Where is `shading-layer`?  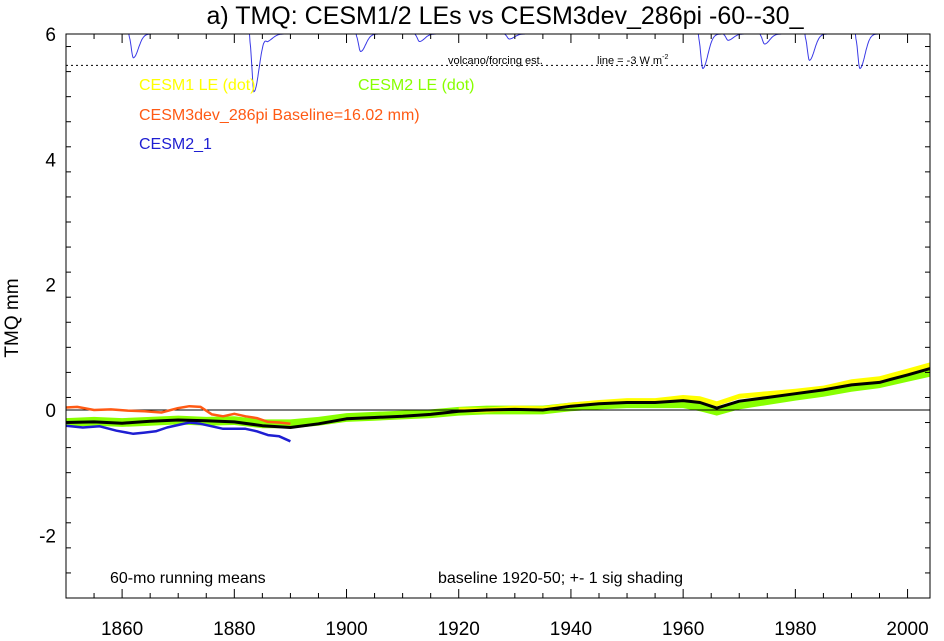
shading-layer is located at coordinates (498, 395).